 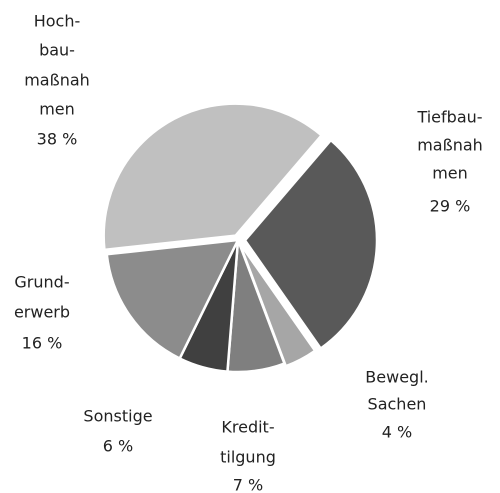 I want to click on slice-label: bau-, so click(x=57, y=50).